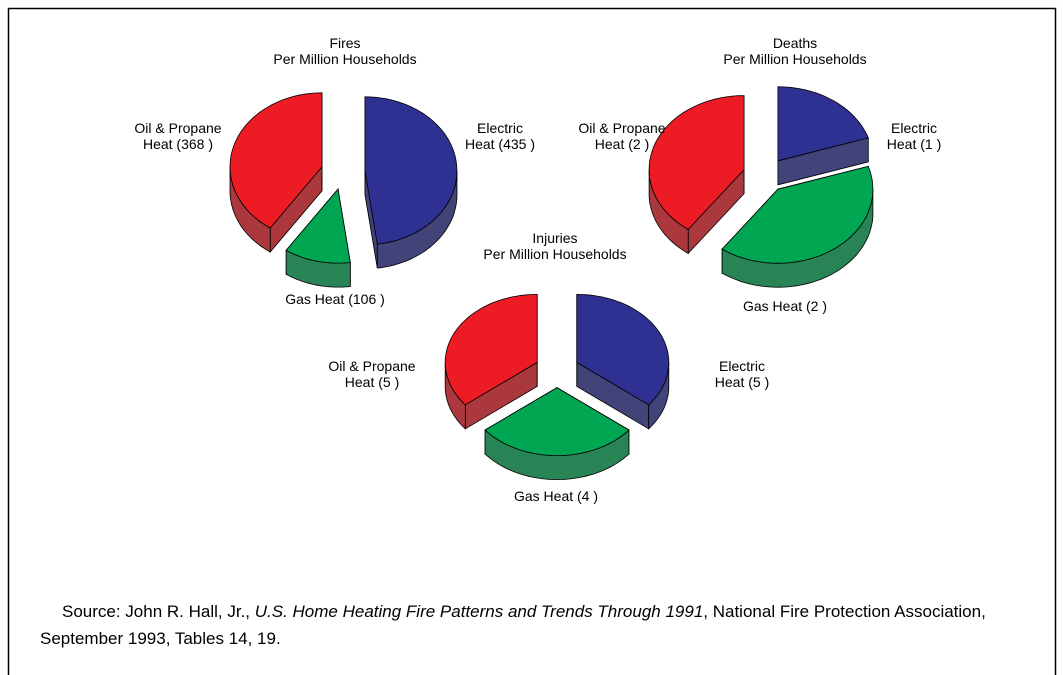 The height and width of the screenshot is (675, 1063). What do you see at coordinates (554, 238) in the screenshot?
I see `chart-title: Injuries` at bounding box center [554, 238].